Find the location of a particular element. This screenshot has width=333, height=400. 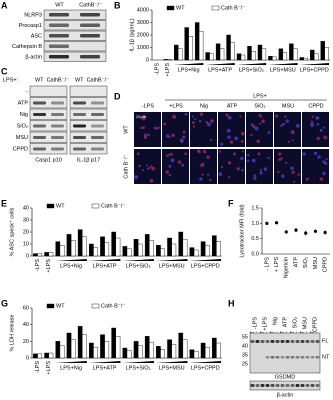

x-tick-label: MSU is located at coordinates (316, 263).